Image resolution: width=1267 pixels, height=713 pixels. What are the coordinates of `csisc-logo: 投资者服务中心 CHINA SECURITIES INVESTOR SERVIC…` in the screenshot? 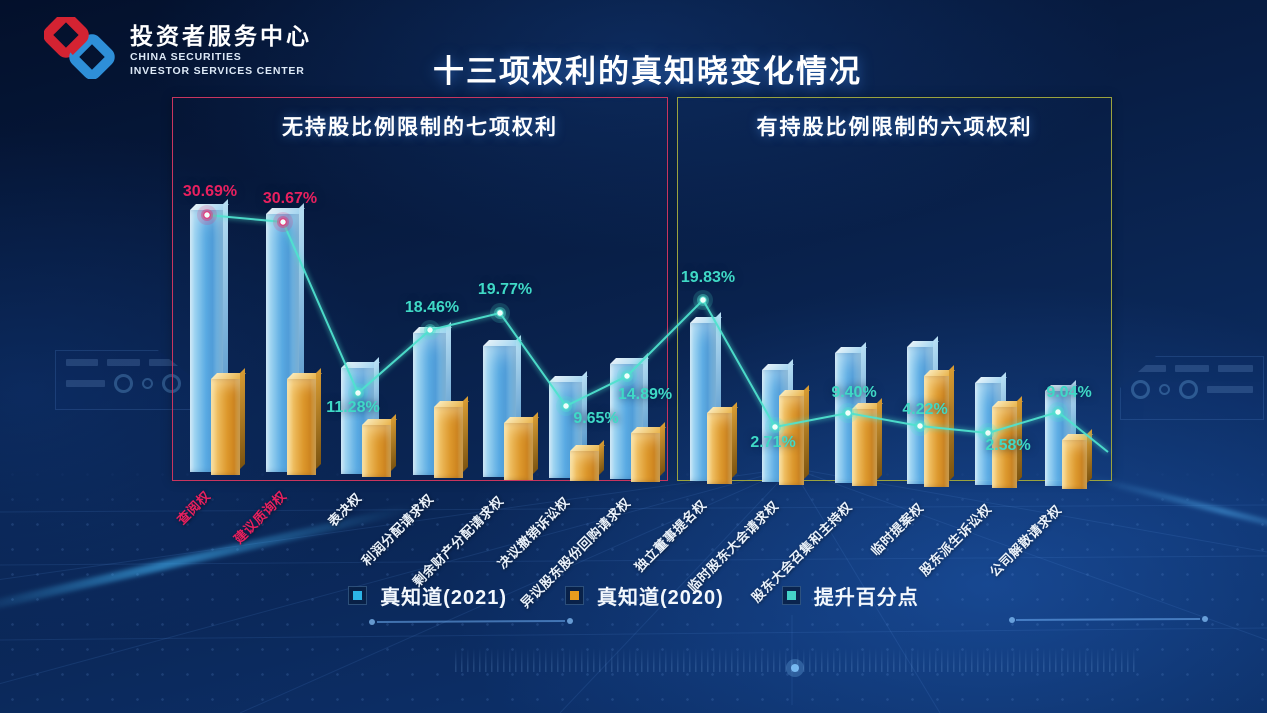 It's located at (178, 48).